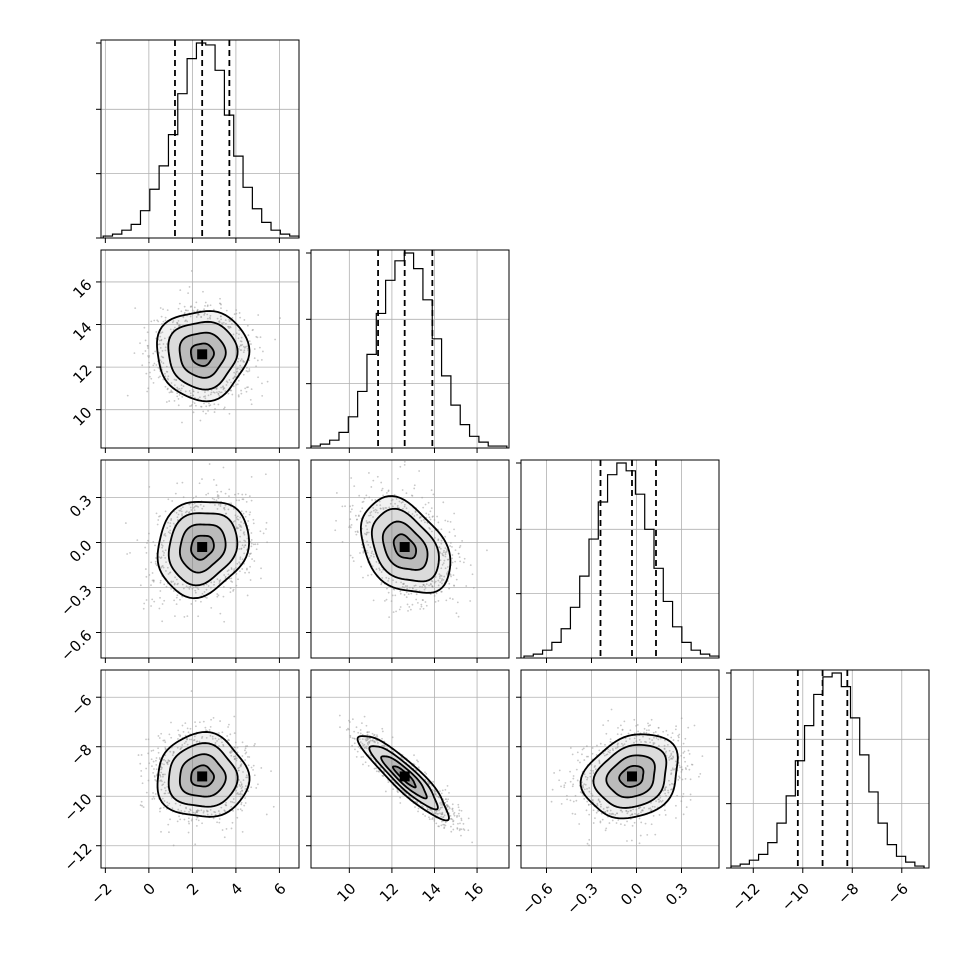 This screenshot has width=970, height=970. What do you see at coordinates (200, 769) in the screenshot?
I see `panel-content` at bounding box center [200, 769].